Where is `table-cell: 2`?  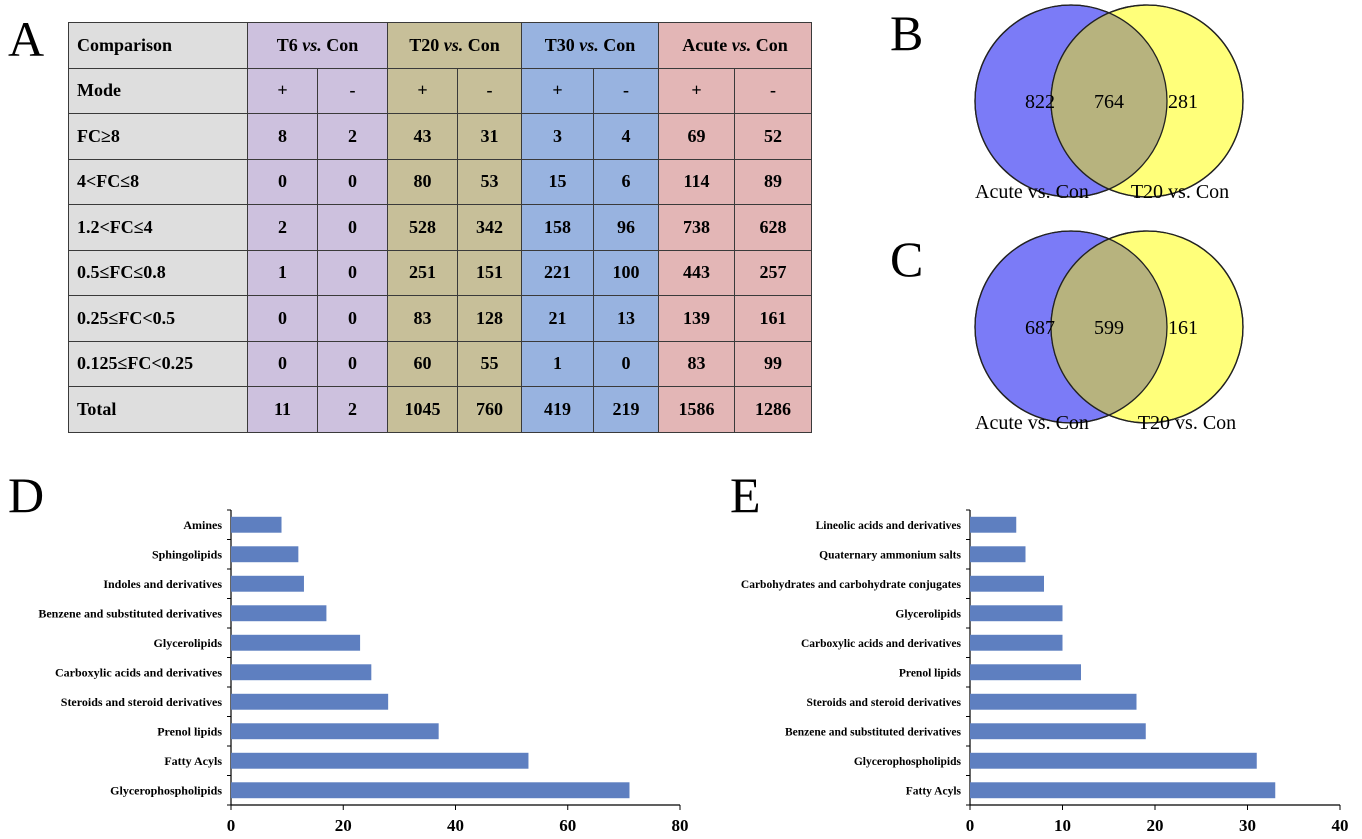 table-cell: 2 is located at coordinates (282, 227).